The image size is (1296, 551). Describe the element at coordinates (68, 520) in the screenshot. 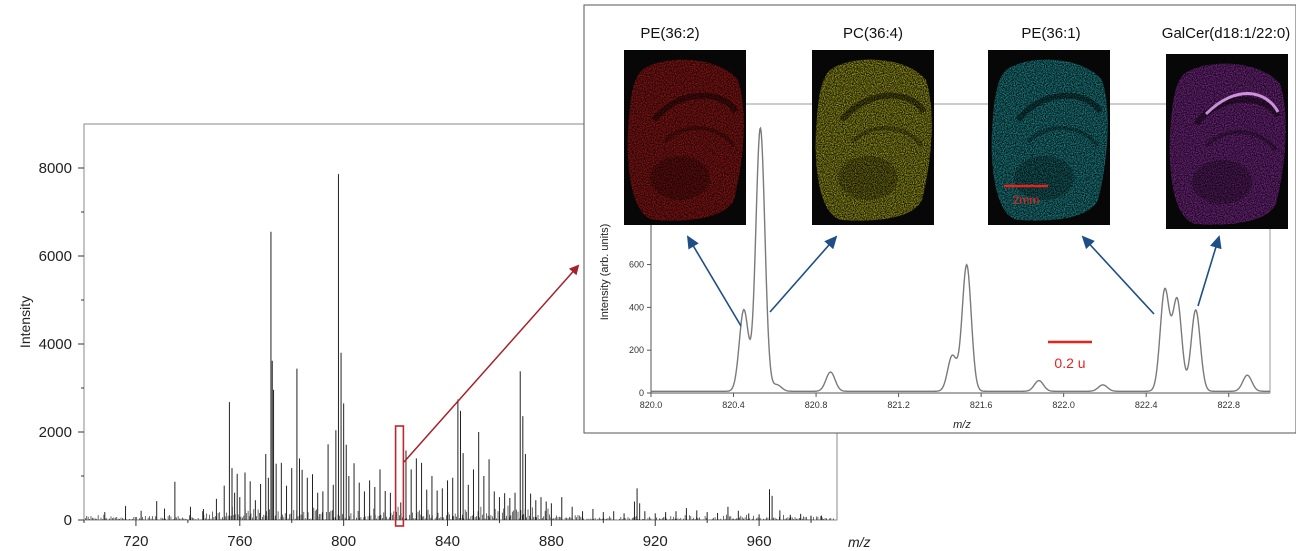

I see `y-tick-label: 0` at that location.